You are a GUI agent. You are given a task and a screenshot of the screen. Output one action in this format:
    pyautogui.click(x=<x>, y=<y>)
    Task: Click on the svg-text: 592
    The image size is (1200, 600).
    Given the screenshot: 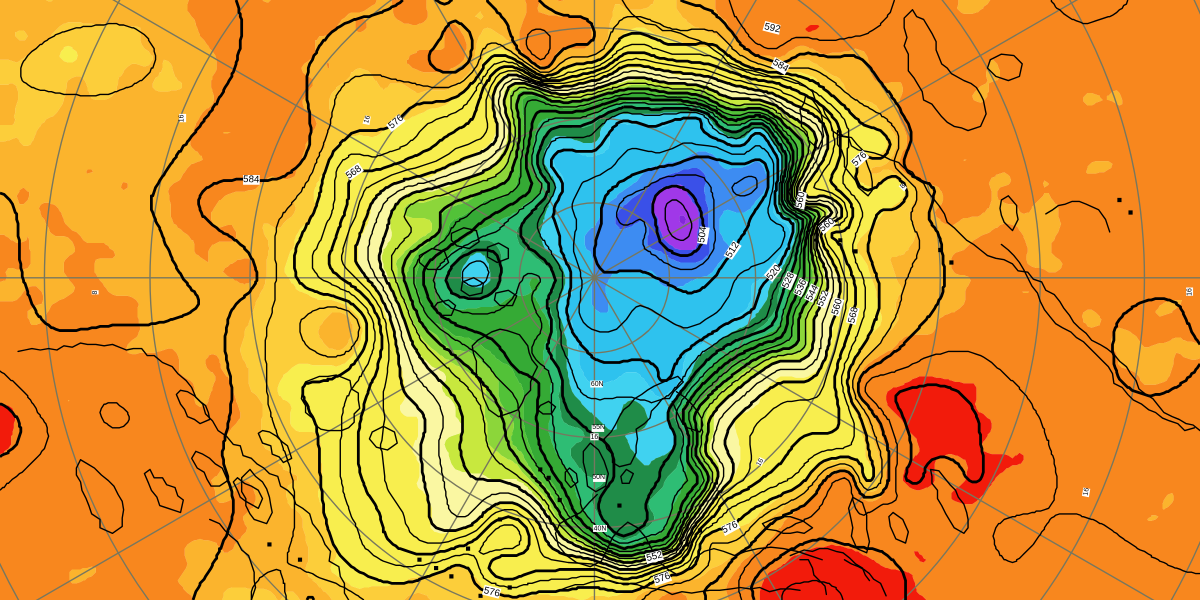 What is the action you would take?
    pyautogui.click(x=772, y=28)
    